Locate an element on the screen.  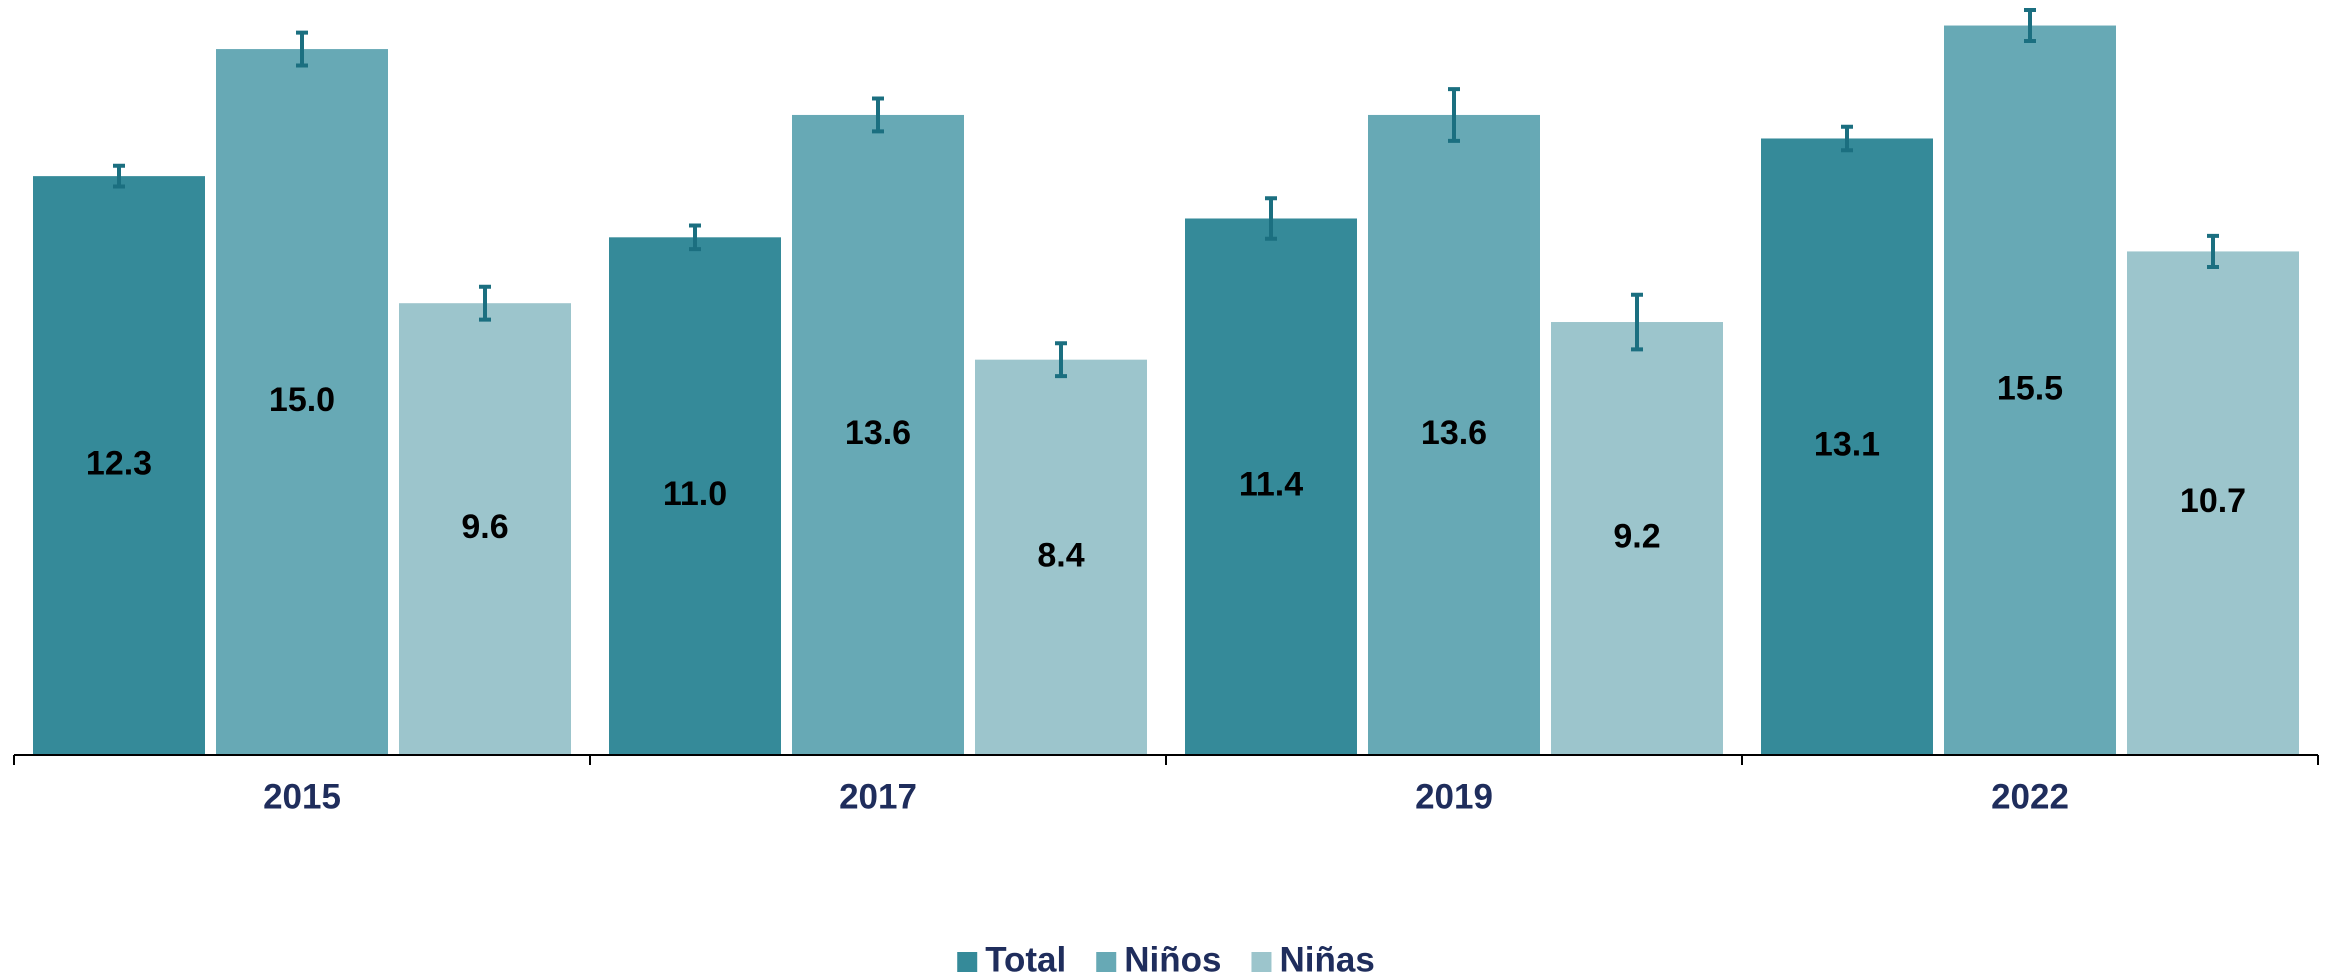
x-tick-label: 2019 is located at coordinates (1454, 796).